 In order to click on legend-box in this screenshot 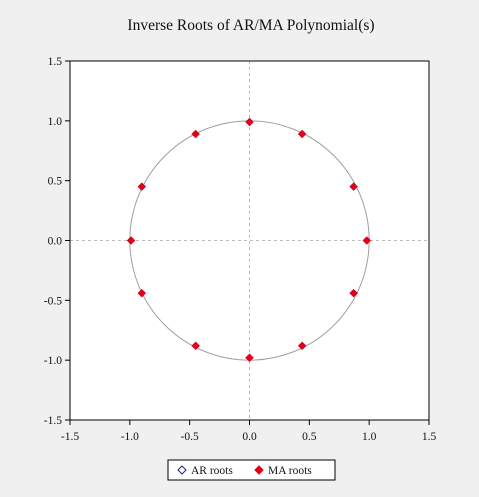, I will do `click(251, 470)`.